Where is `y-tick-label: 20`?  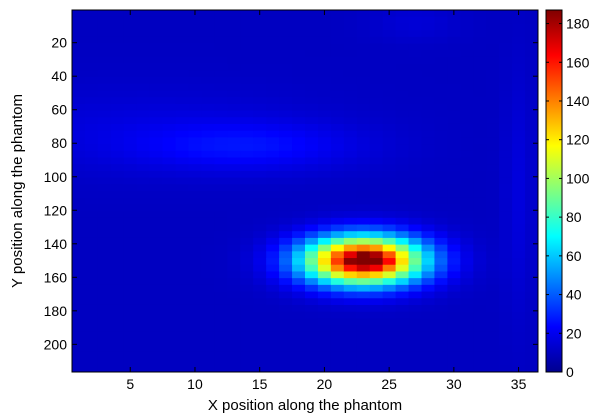
y-tick-label: 20 is located at coordinates (59, 43).